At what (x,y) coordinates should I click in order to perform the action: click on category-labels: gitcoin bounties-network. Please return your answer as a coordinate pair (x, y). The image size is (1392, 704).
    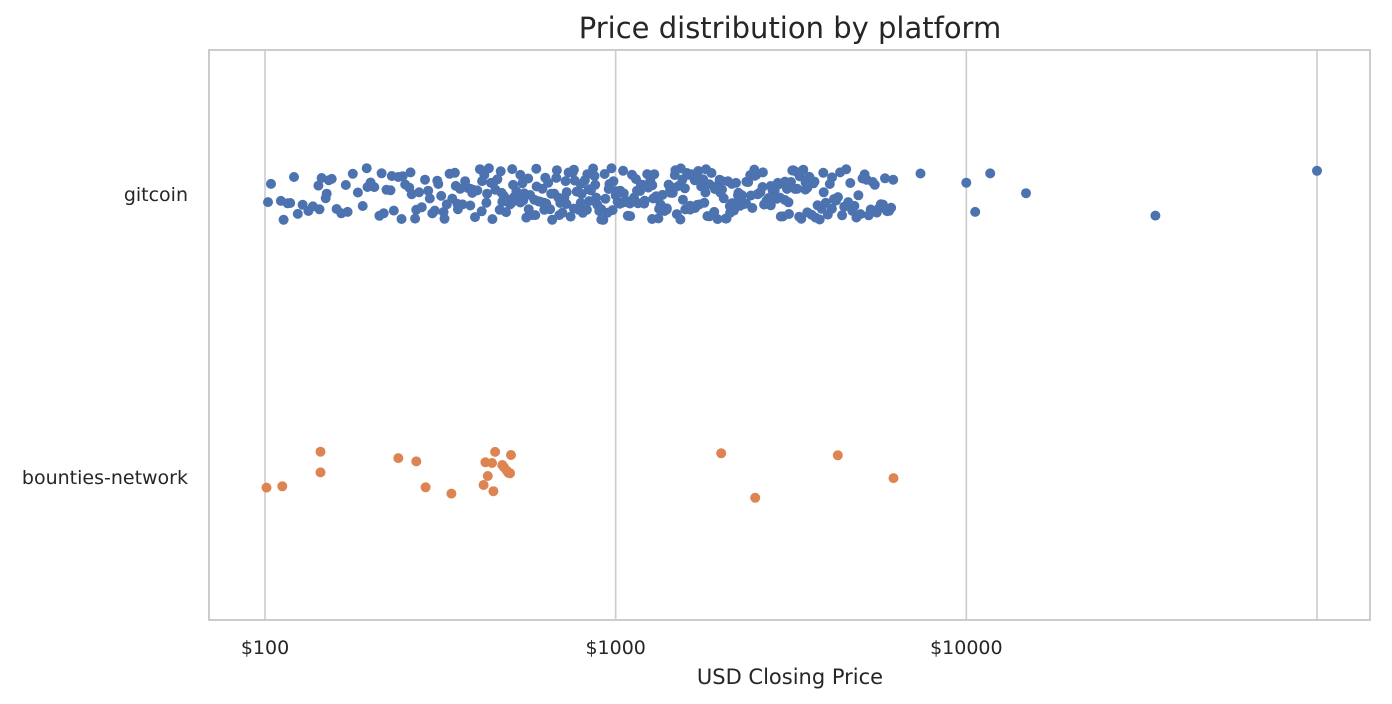
    Looking at the image, I should click on (105, 336).